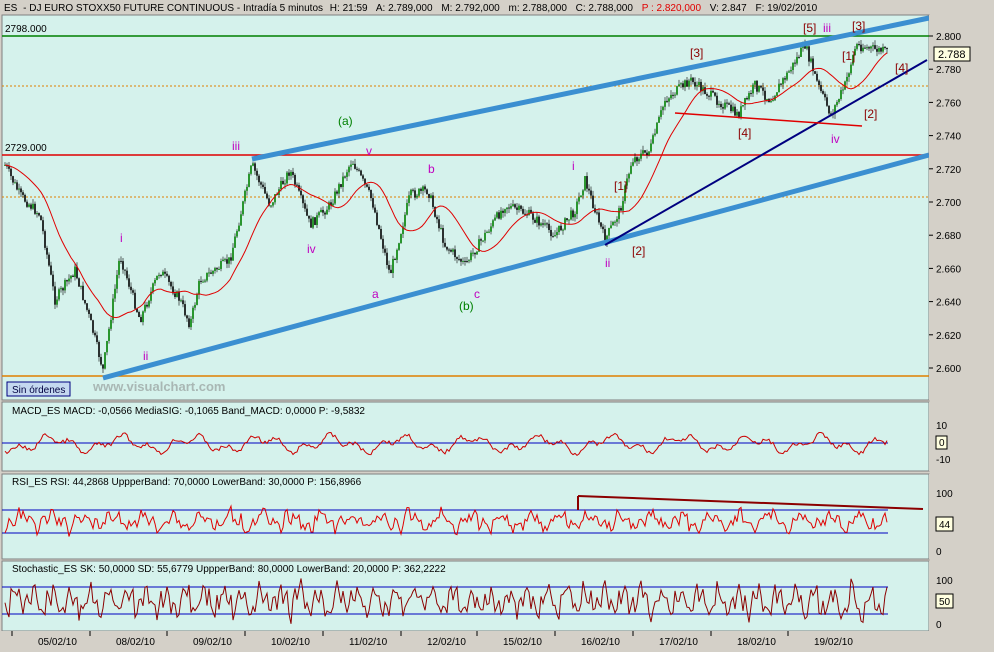 This screenshot has width=994, height=652. What do you see at coordinates (948, 369) in the screenshot?
I see `price-tick-label: 2.600` at bounding box center [948, 369].